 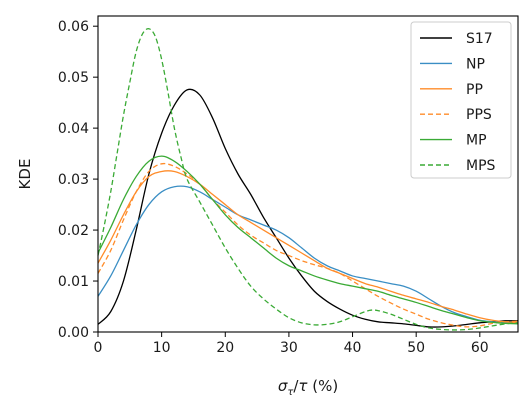 What do you see at coordinates (25, 174) in the screenshot?
I see `y-axis-label: KDE` at bounding box center [25, 174].